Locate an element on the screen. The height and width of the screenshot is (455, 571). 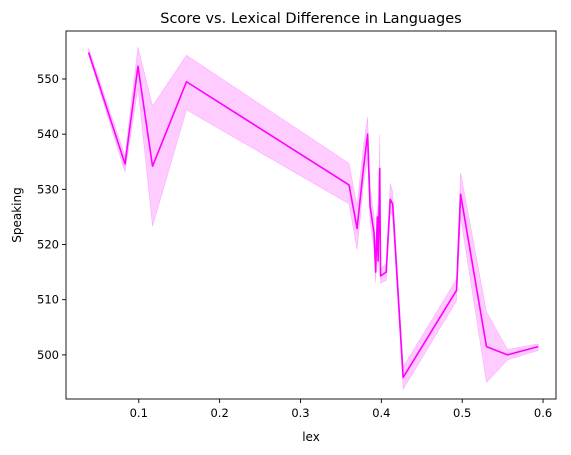
y-axis-label: Speaking is located at coordinates (17, 214).